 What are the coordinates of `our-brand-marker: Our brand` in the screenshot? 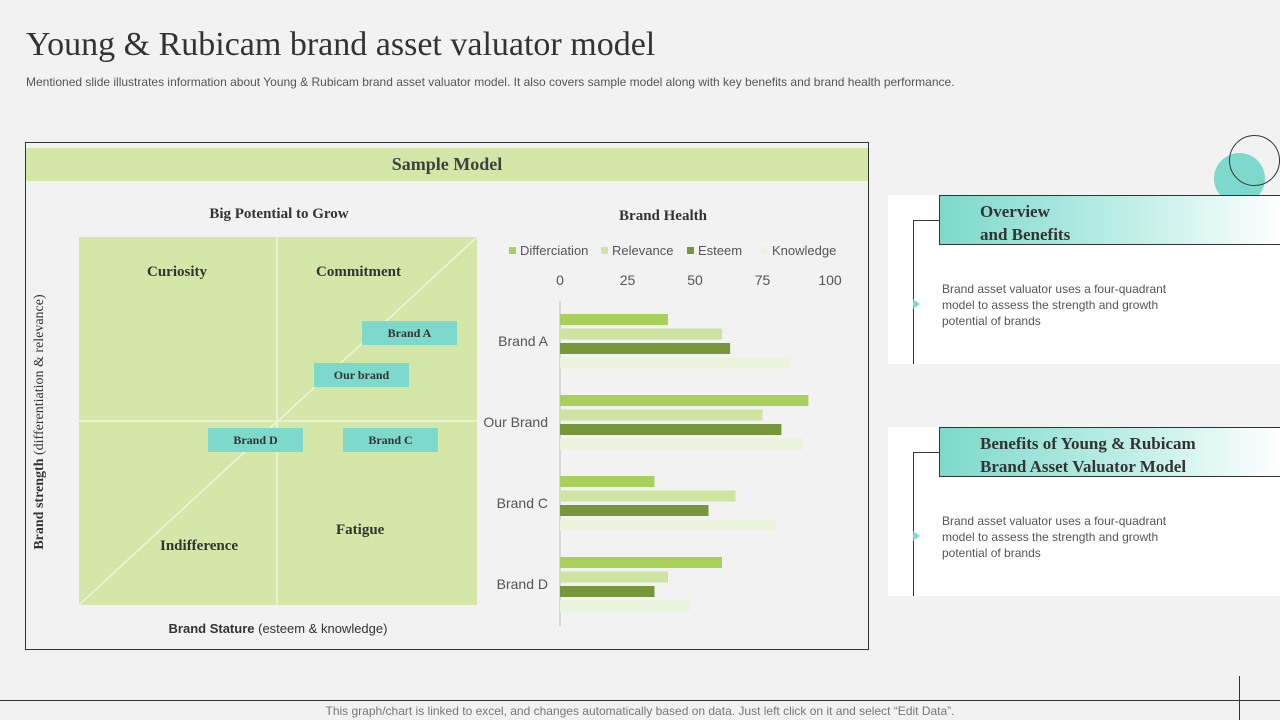 It's located at (361, 375).